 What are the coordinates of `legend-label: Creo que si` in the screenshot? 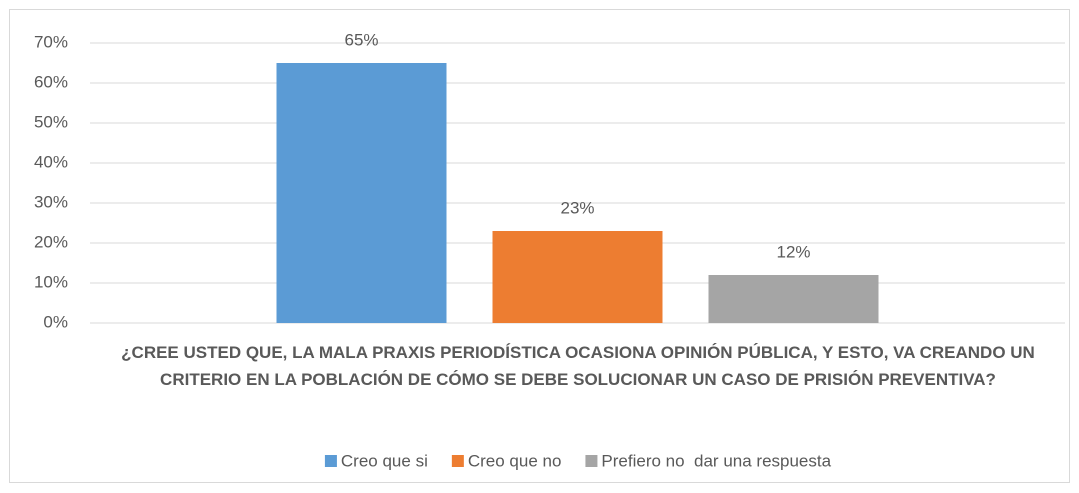 It's located at (384, 460).